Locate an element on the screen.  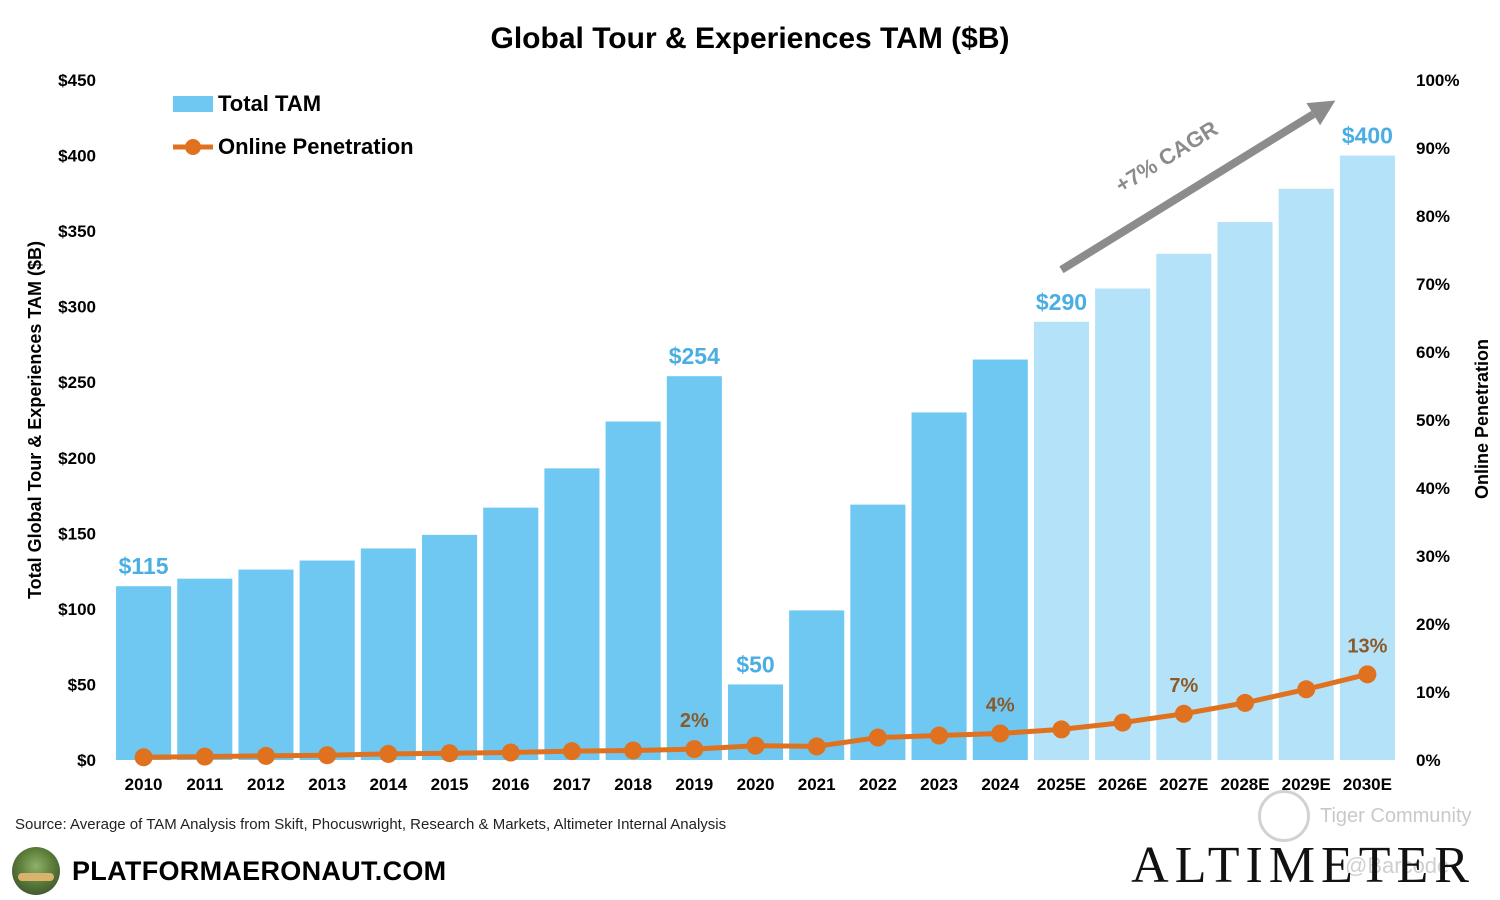
y-tick-label: $50 is located at coordinates (82, 684).